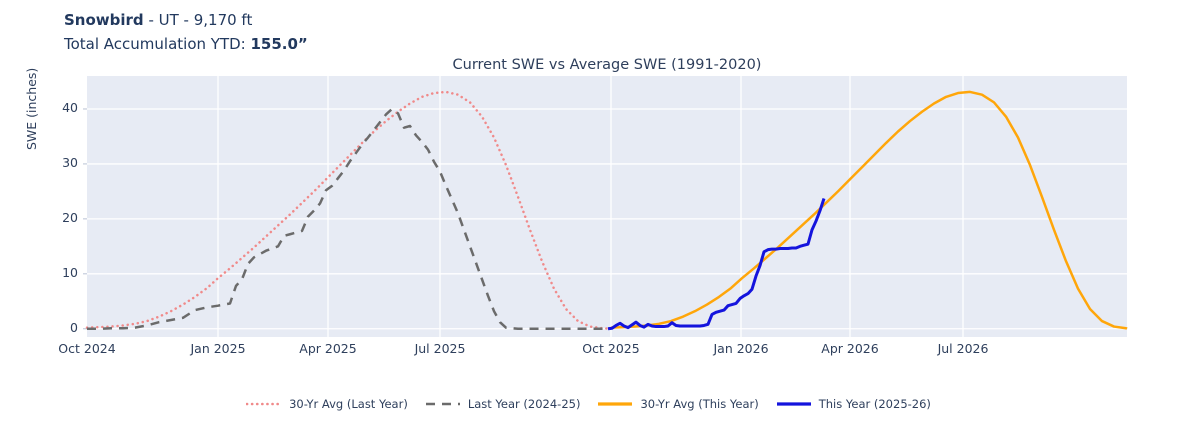  Describe the element at coordinates (348, 404) in the screenshot. I see `legend-label: 30-Yr Avg (Last Year)` at that location.